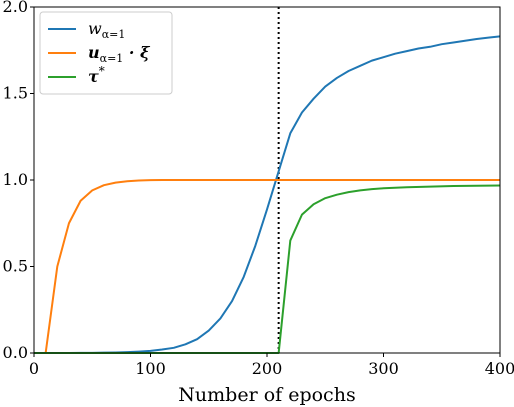 This screenshot has height=407, width=514. Describe the element at coordinates (267, 368) in the screenshot. I see `x-tick-label: 200` at that location.